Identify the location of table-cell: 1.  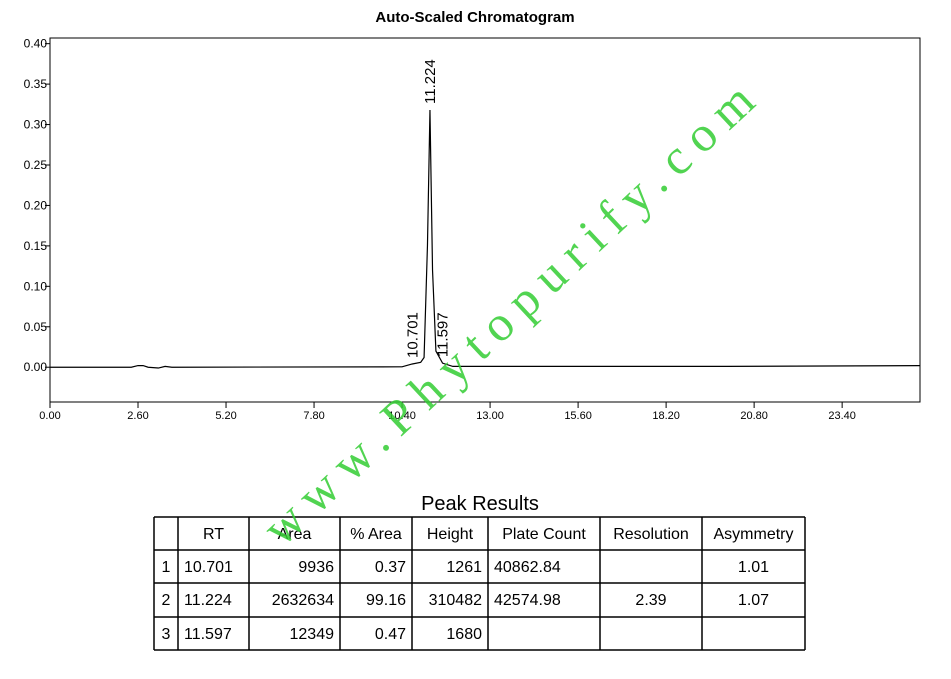
(166, 567).